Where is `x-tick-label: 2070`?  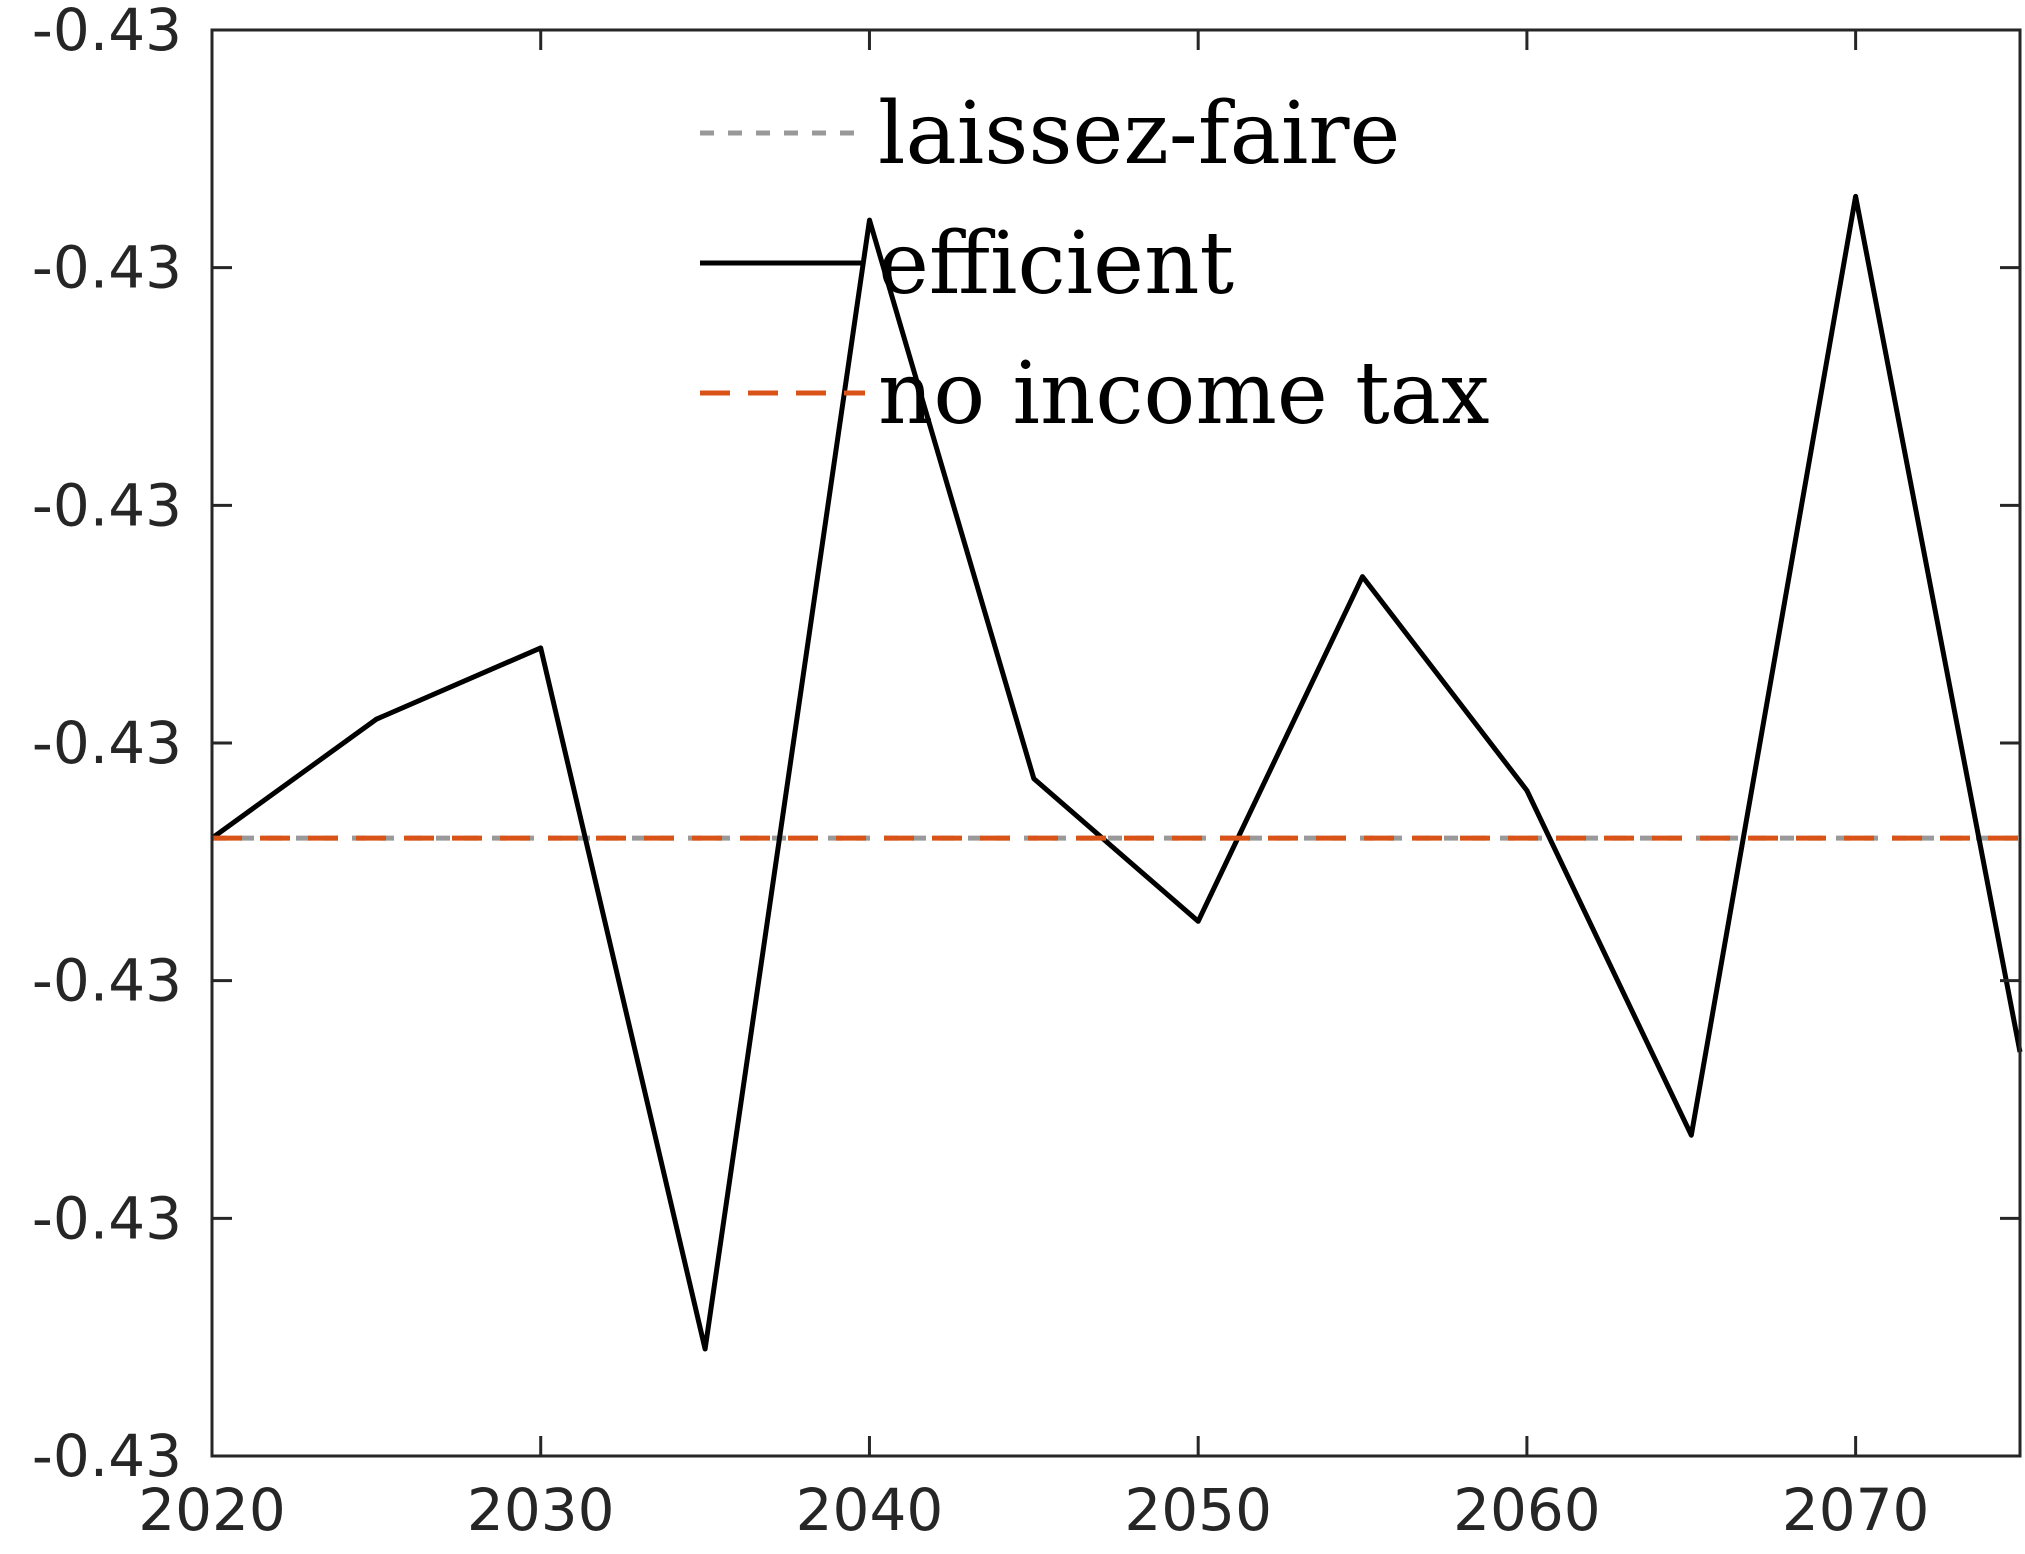 x-tick-label: 2070 is located at coordinates (1856, 1510).